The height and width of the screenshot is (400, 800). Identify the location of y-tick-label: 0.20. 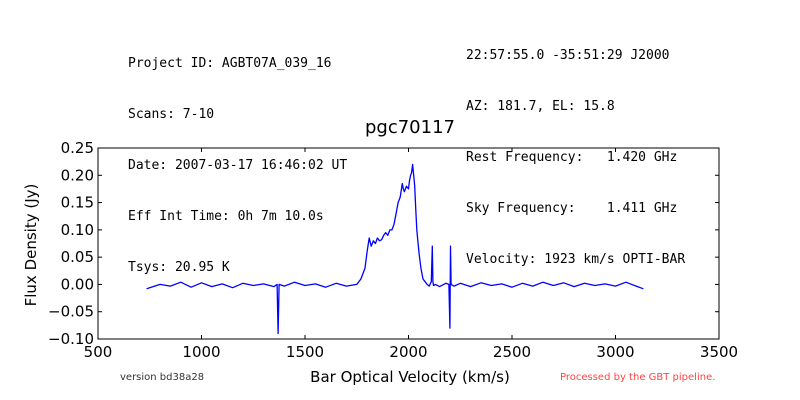
(77, 175).